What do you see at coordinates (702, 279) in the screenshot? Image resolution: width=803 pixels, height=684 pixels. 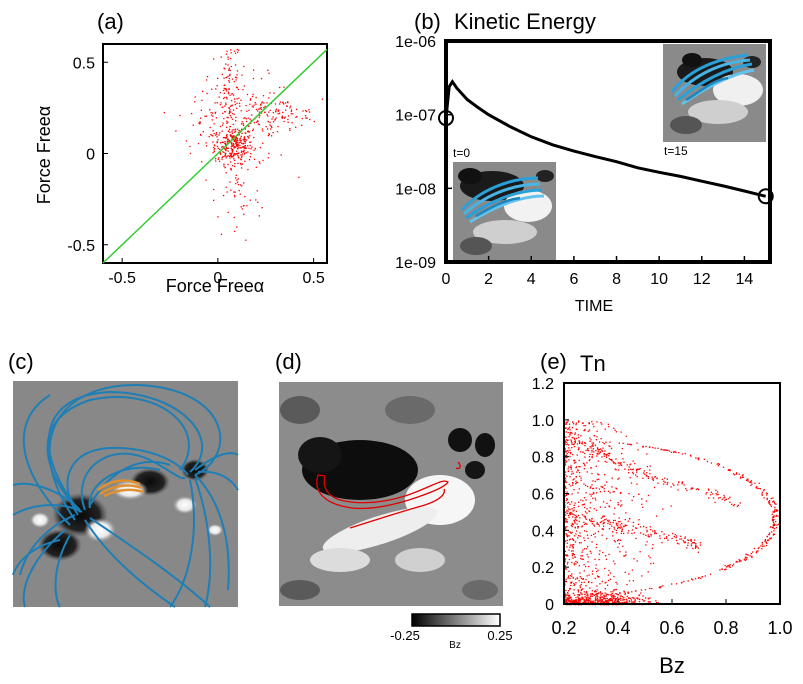 I see `x-tick-label: 12` at bounding box center [702, 279].